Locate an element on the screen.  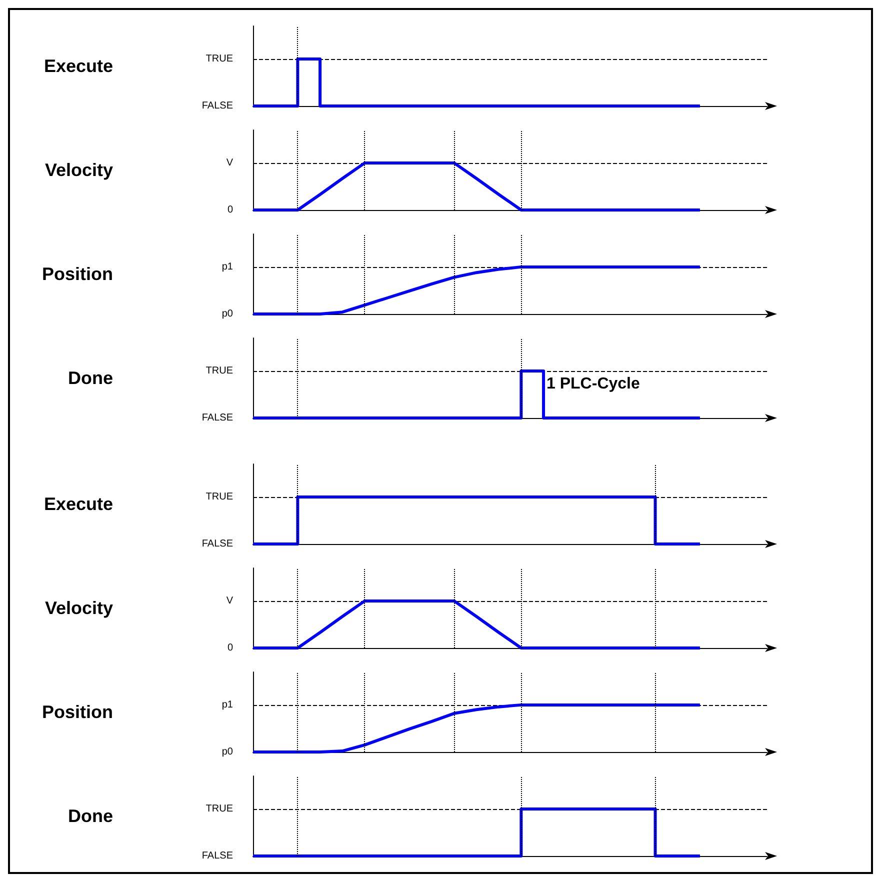
annotation: 1 PLC-Cycle is located at coordinates (593, 384).